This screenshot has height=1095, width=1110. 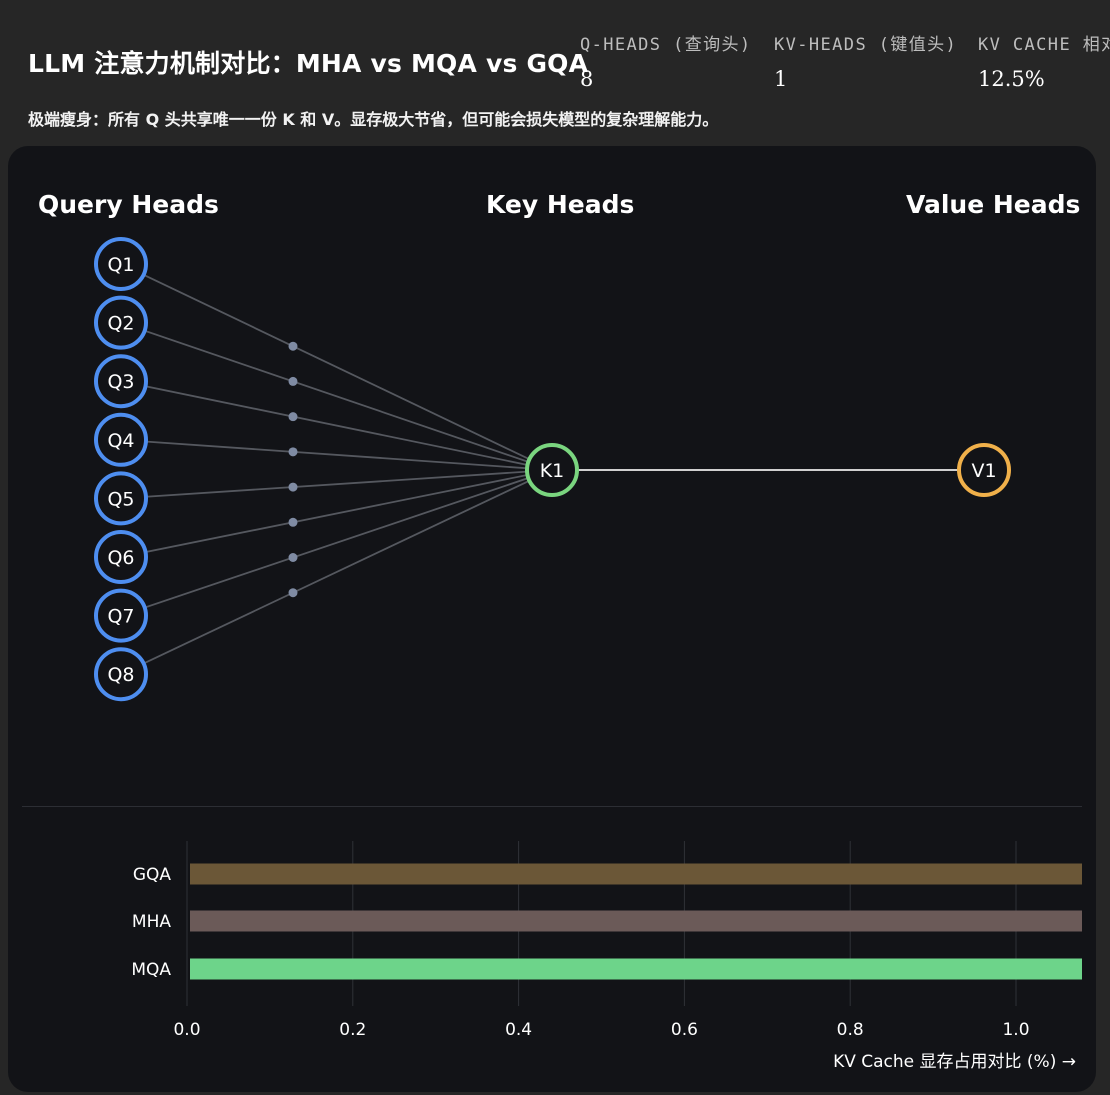 I want to click on query-node-label: Q7, so click(x=120, y=617).